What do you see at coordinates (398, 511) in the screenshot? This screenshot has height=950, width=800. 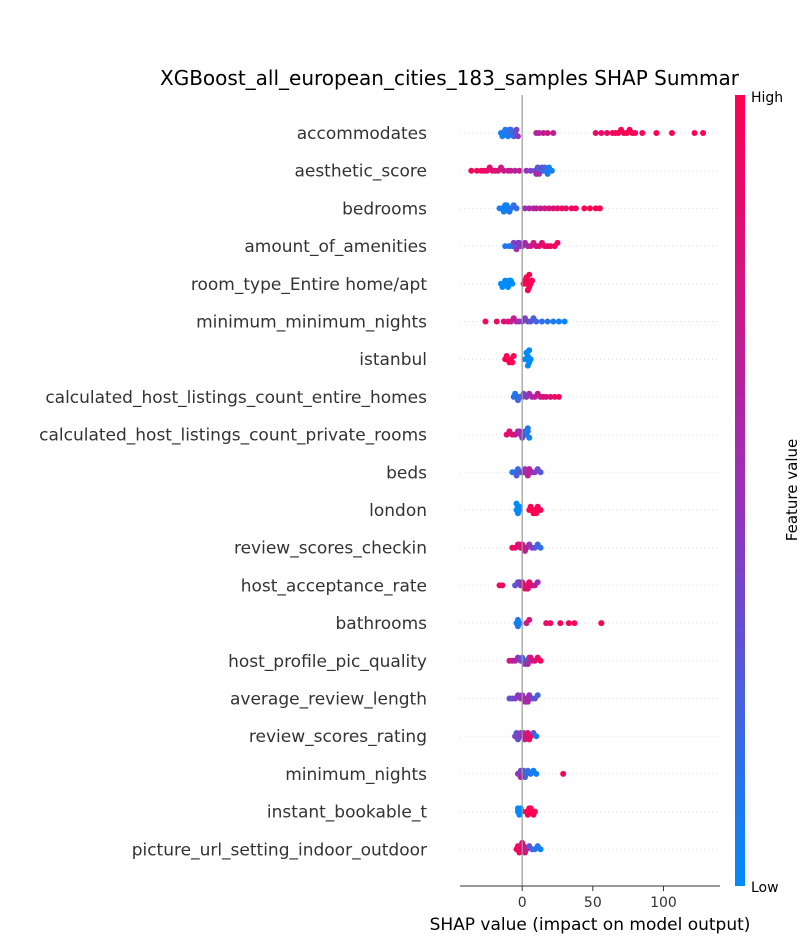 I see `feature-label: london` at bounding box center [398, 511].